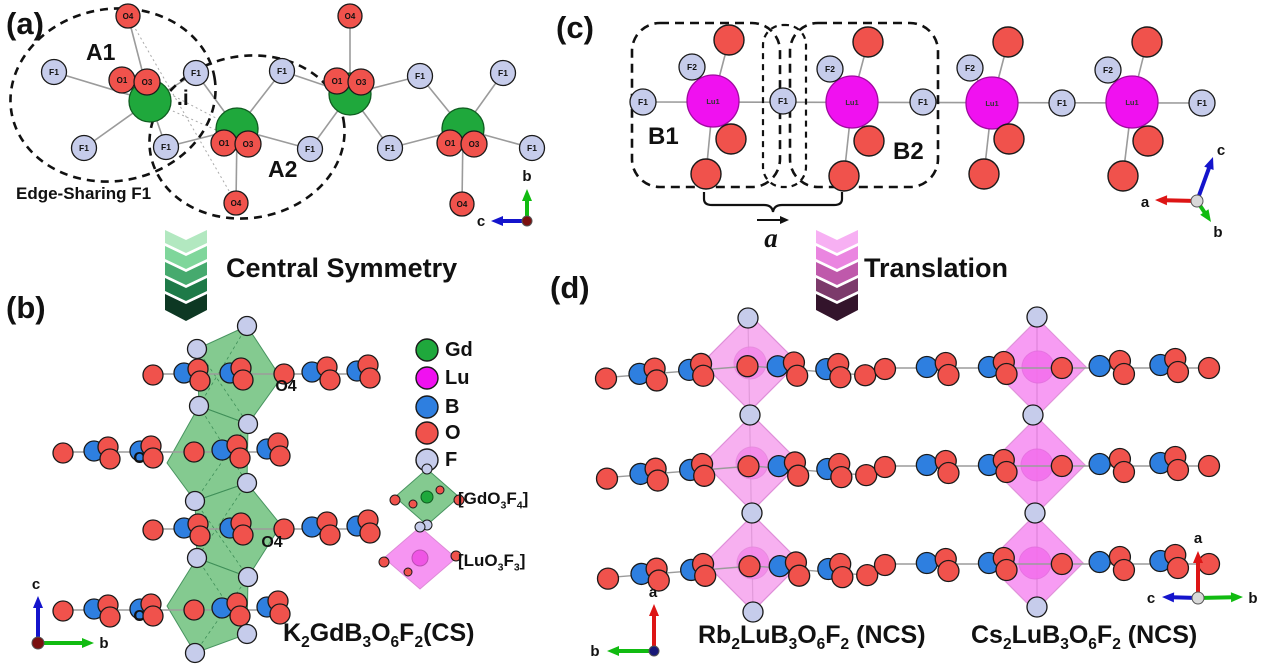  Describe the element at coordinates (427, 378) in the screenshot. I see `legend-swatch-lu` at that location.